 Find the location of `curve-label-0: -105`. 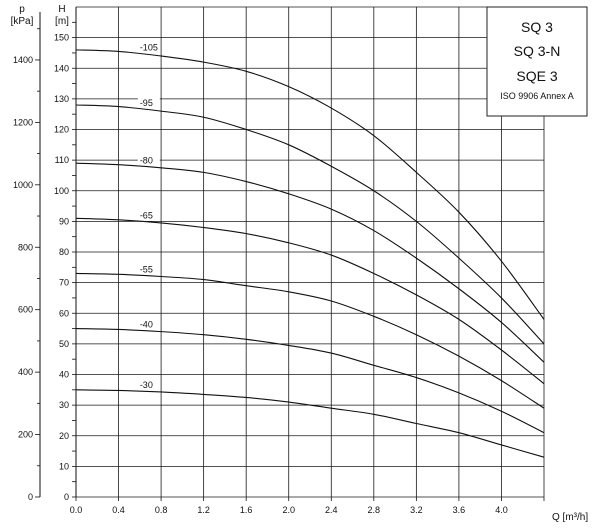

curve-label-0: -105 is located at coordinates (149, 48).